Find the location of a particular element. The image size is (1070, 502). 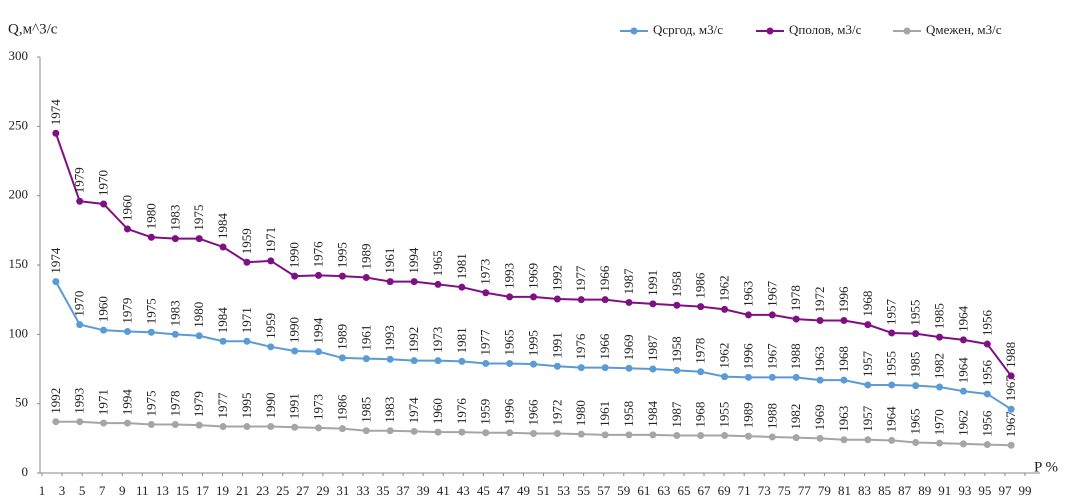

data-label: 1968 is located at coordinates (867, 304).